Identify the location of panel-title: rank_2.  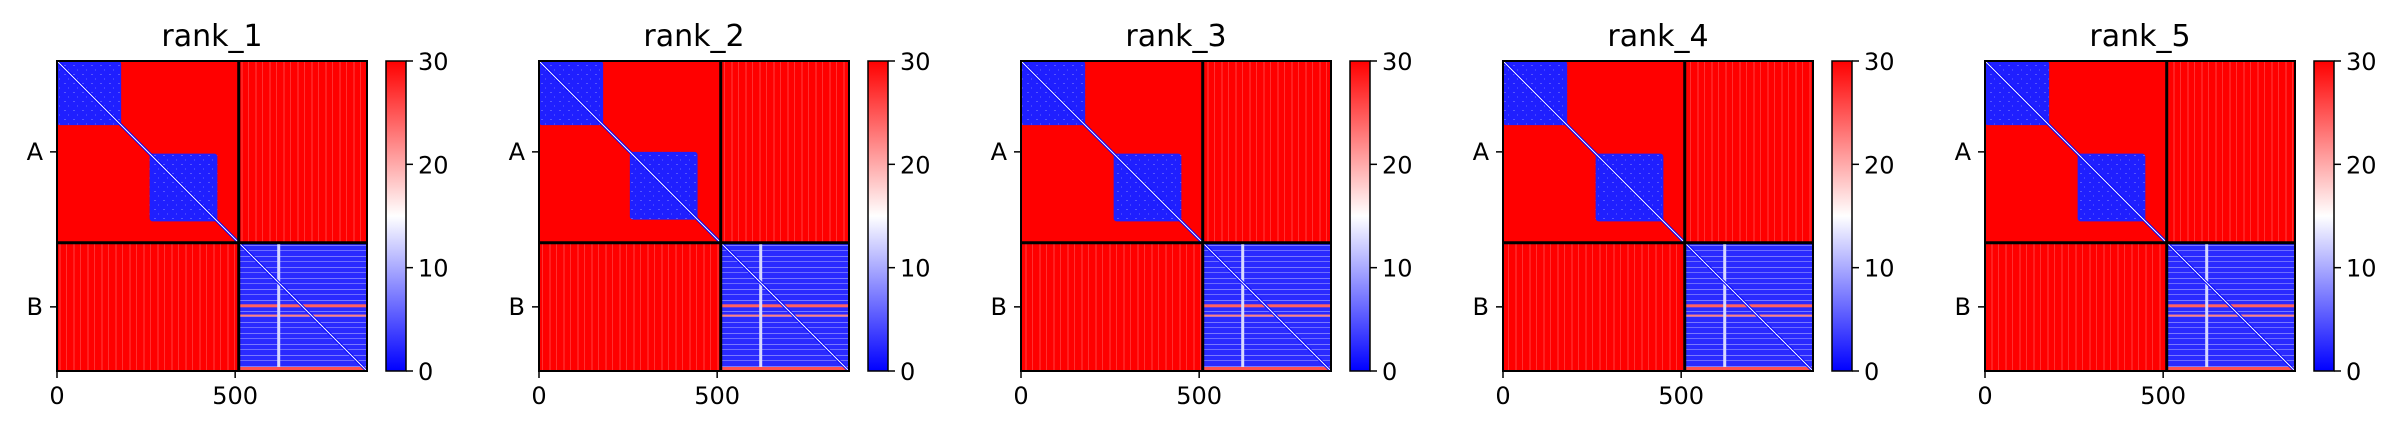
(693, 36).